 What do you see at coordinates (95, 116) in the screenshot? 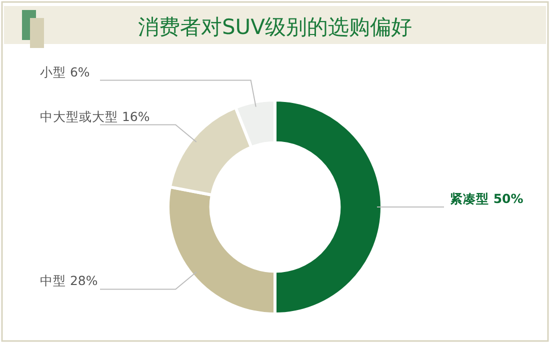
I see `slice-label: 中大型或大型 16%` at bounding box center [95, 116].